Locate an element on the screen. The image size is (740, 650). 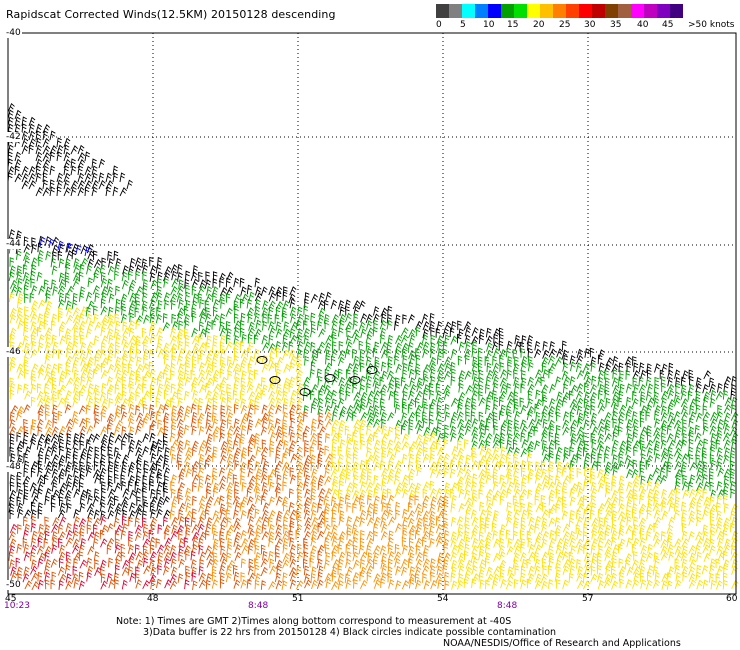
legend-label: 5 is located at coordinates (463, 25).